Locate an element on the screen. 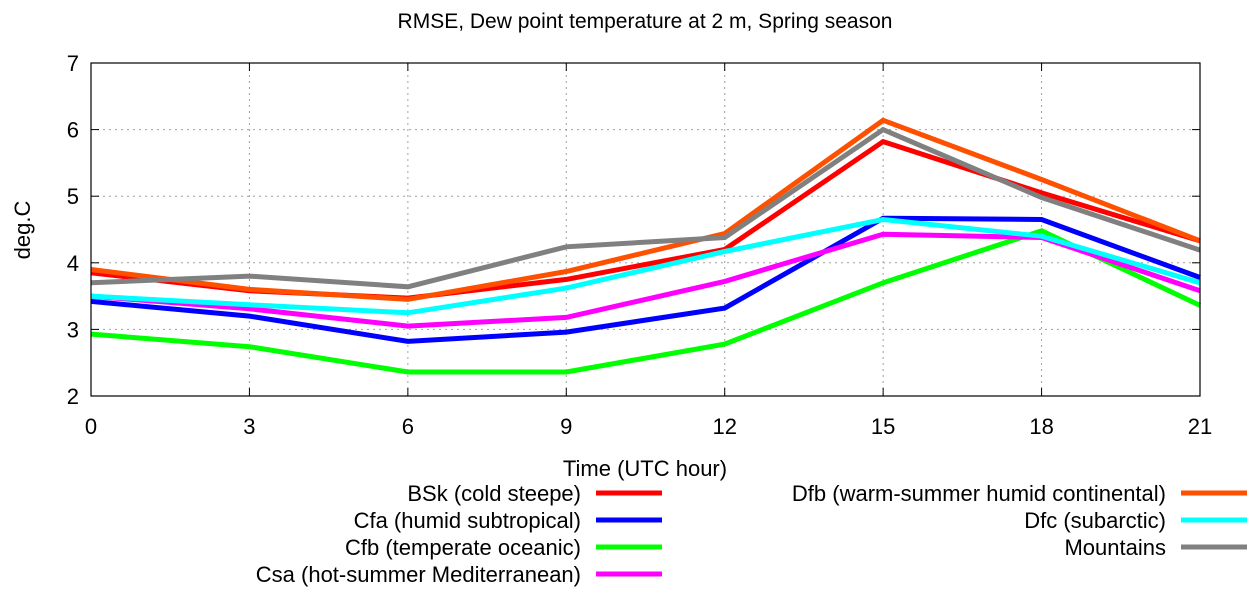  x-tick-label: 3 is located at coordinates (249, 426).